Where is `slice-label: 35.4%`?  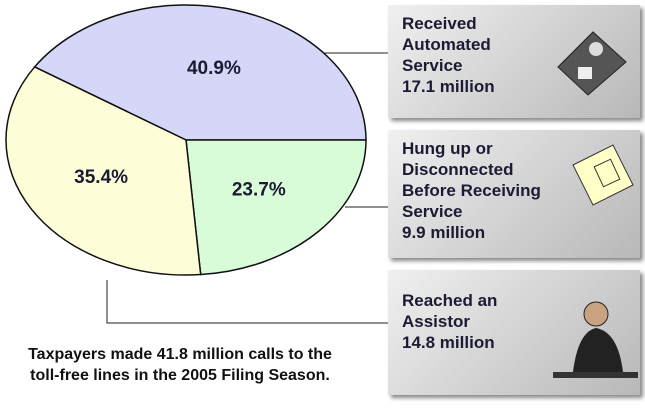
slice-label: 35.4% is located at coordinates (101, 177).